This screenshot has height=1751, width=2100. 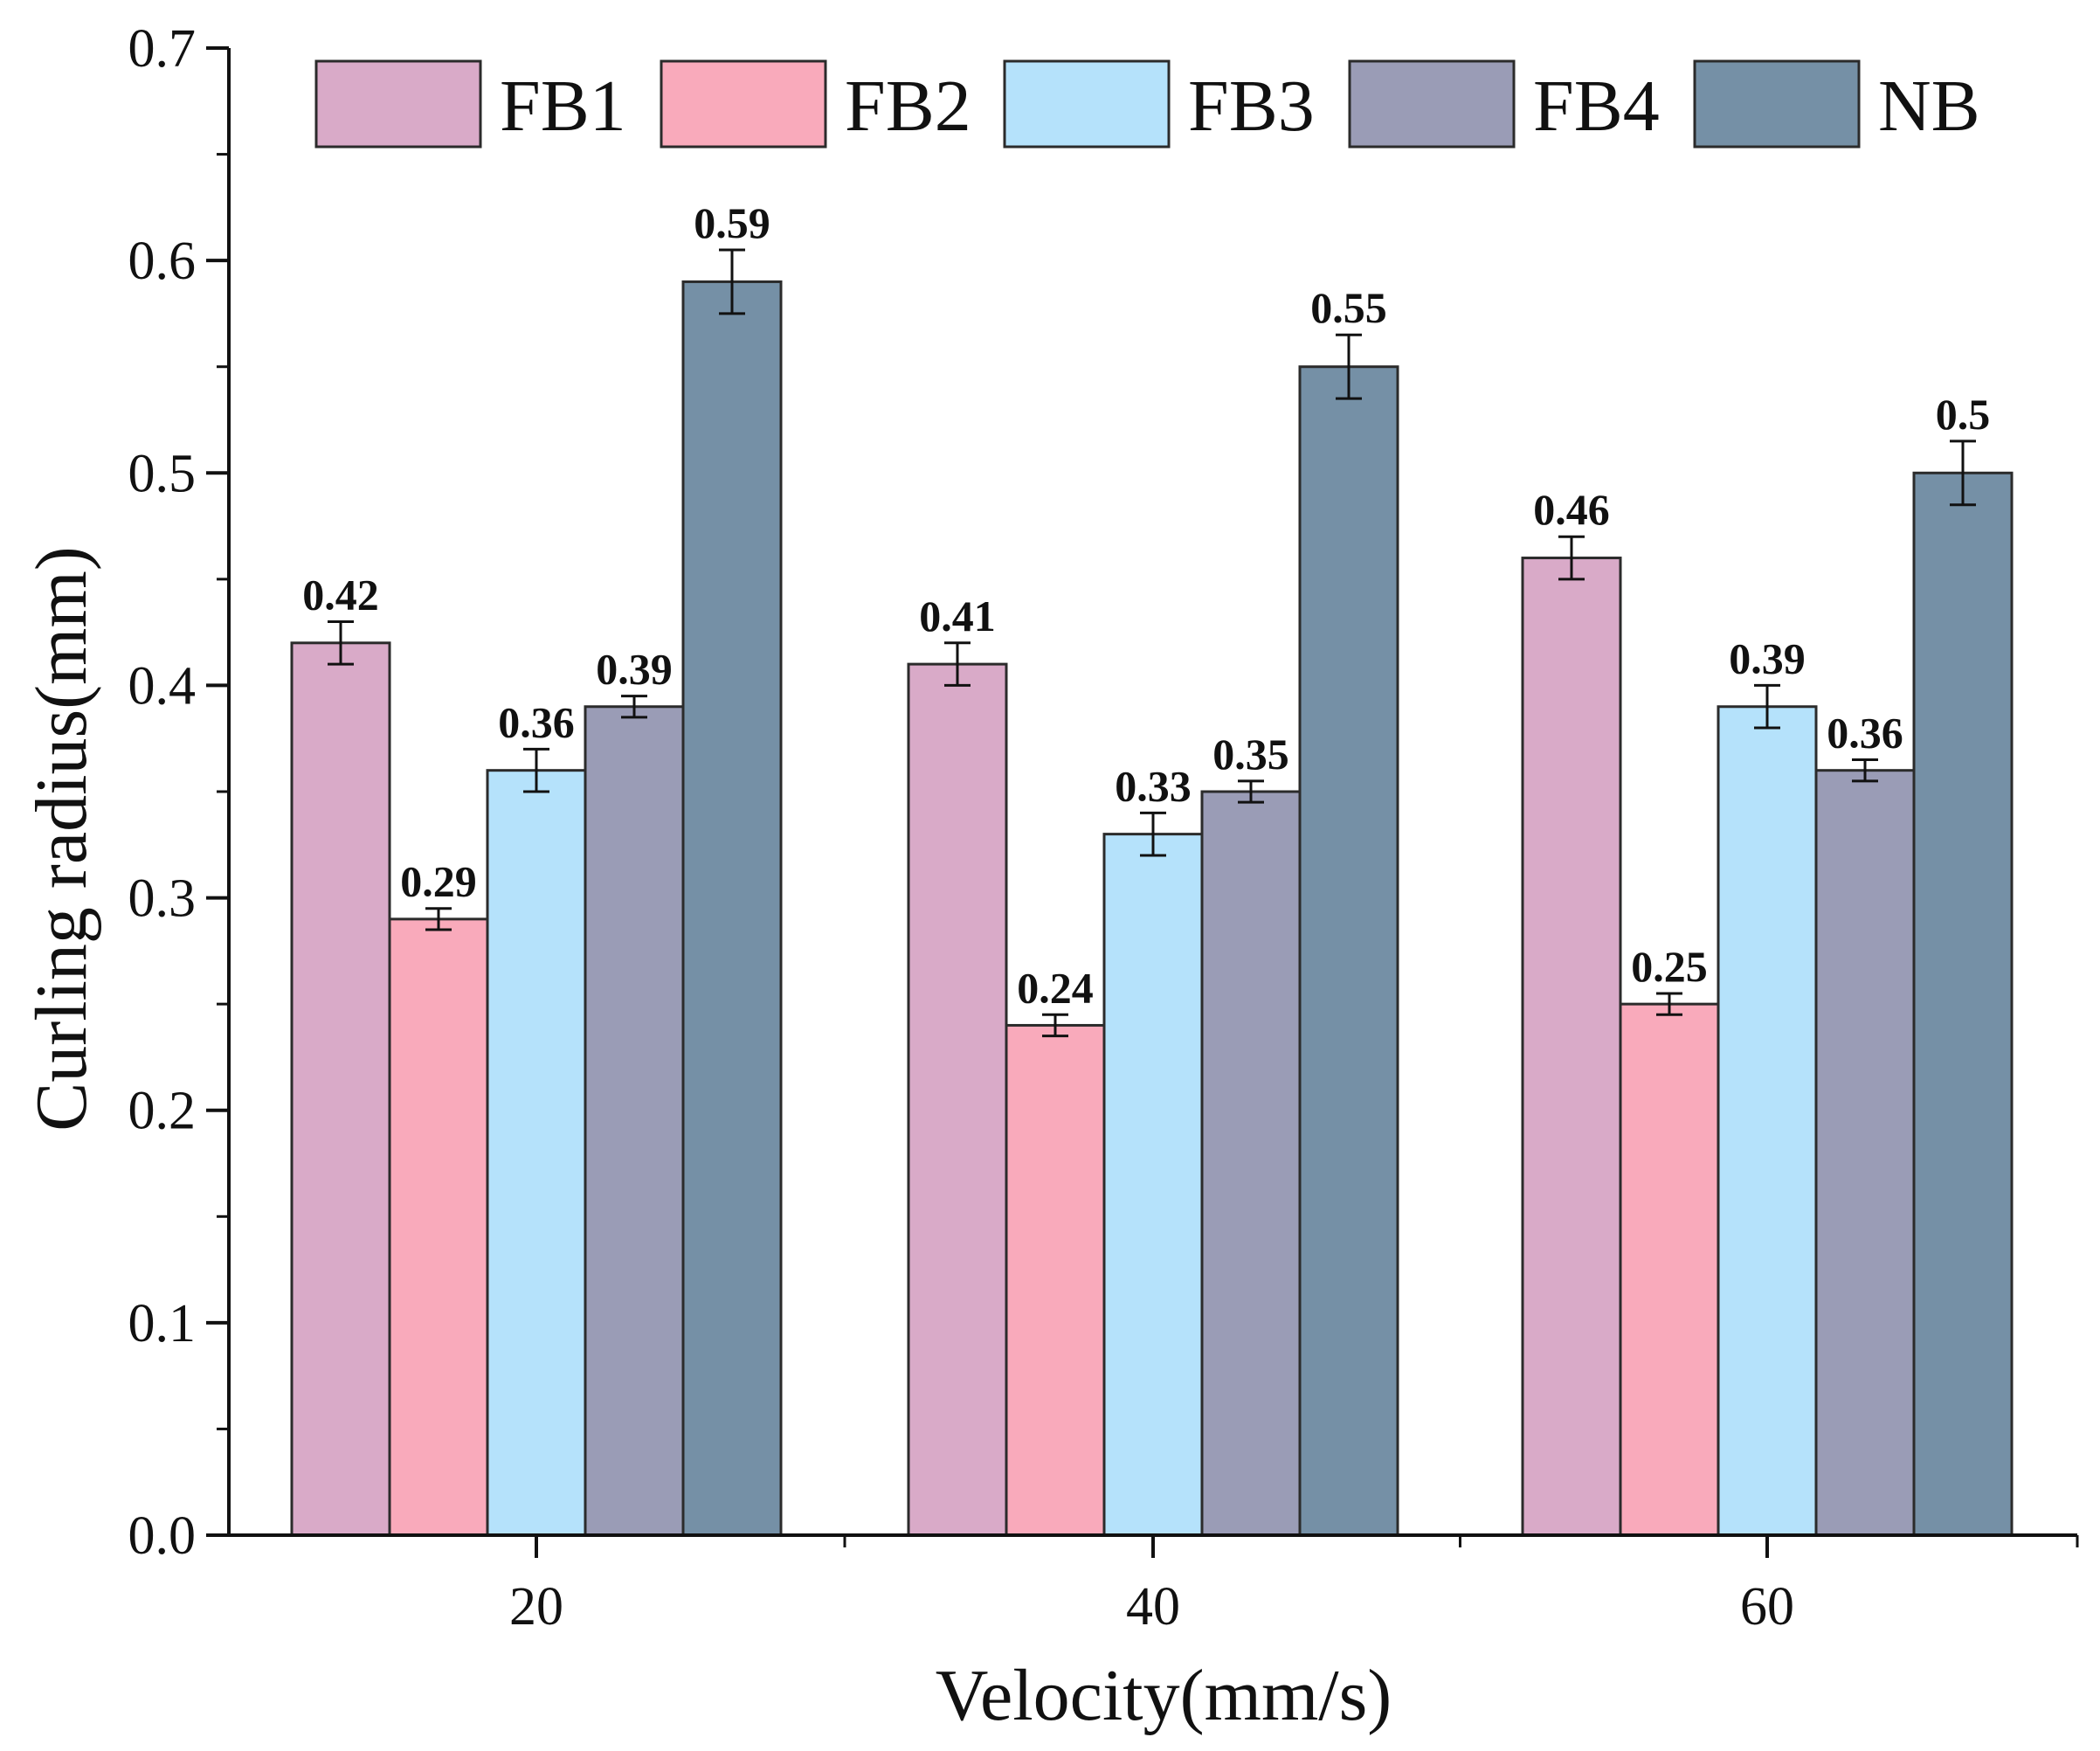 What do you see at coordinates (340, 595) in the screenshot?
I see `data-label-fb1-20: 0.42` at bounding box center [340, 595].